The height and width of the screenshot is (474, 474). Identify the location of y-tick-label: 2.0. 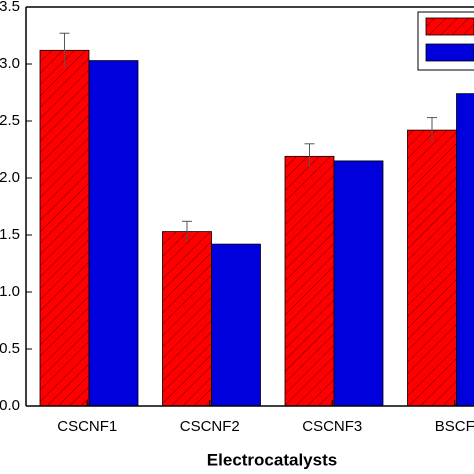
(10, 177).